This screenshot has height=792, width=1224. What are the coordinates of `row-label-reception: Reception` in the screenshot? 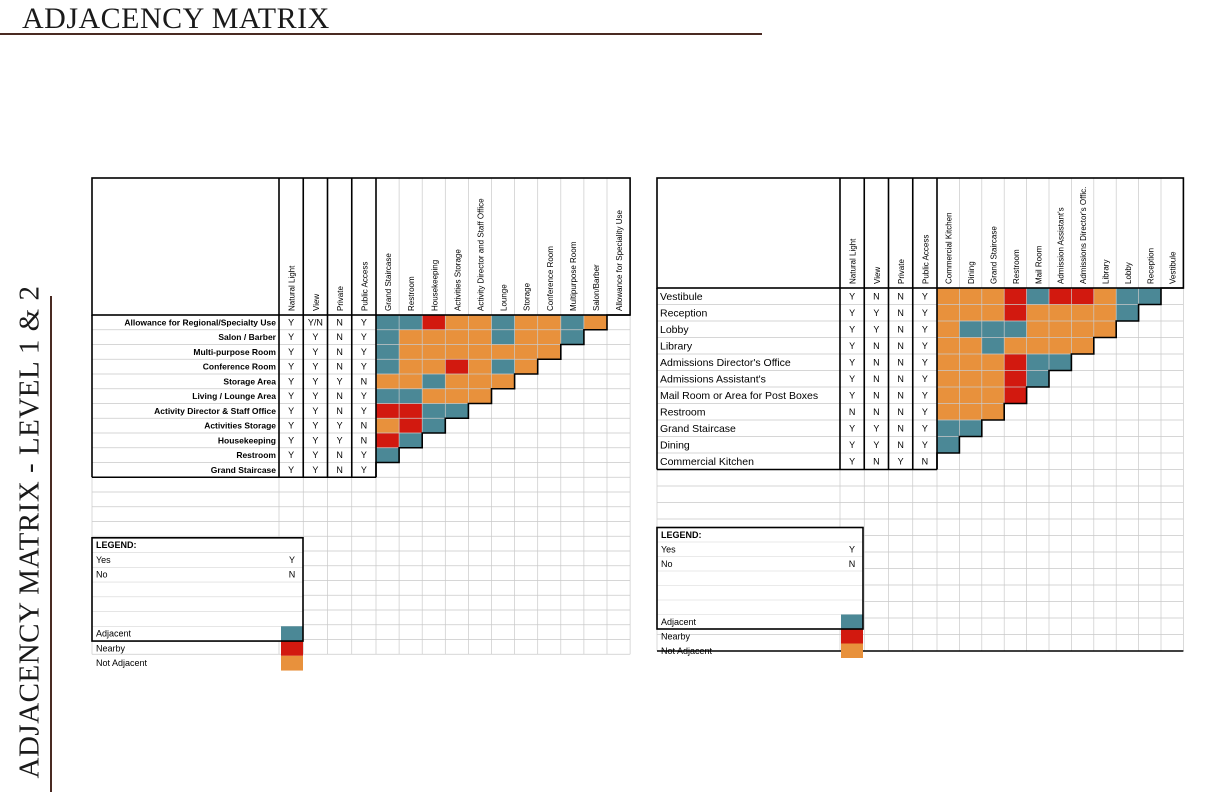 It's located at (683, 313).